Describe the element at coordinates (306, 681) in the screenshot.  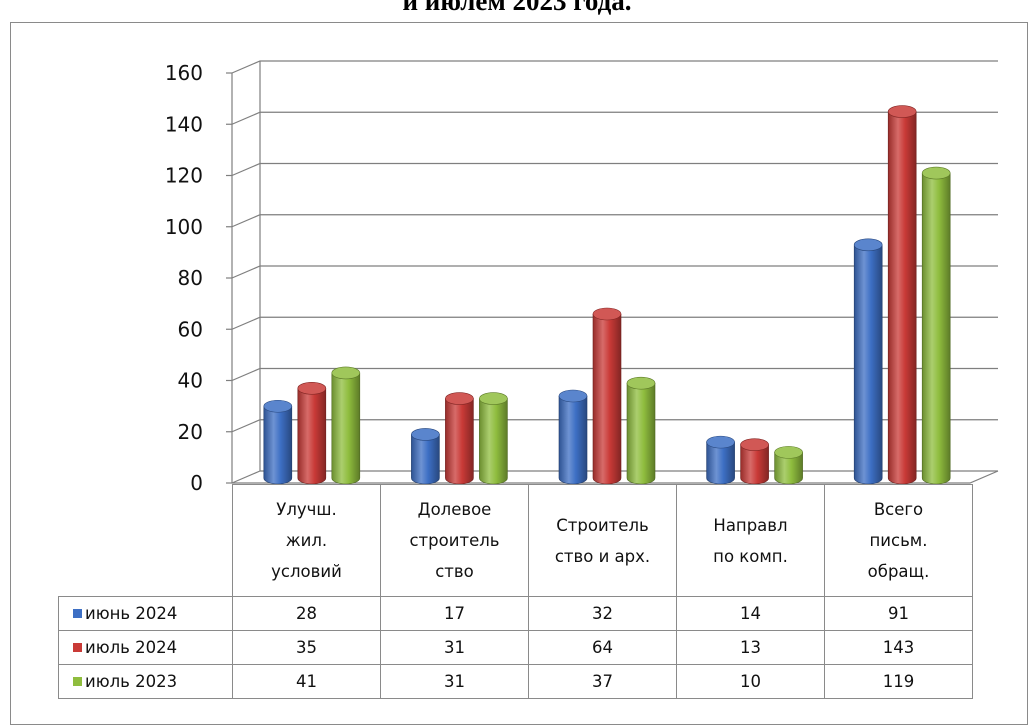
I see `data-label: 41` at that location.